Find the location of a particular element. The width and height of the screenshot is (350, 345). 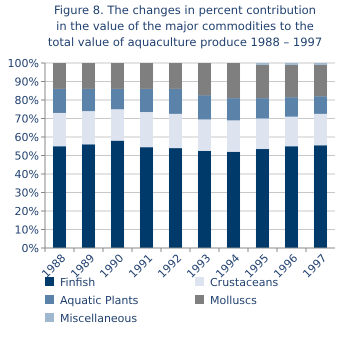

y-tick-label: 40% is located at coordinates (26, 174).